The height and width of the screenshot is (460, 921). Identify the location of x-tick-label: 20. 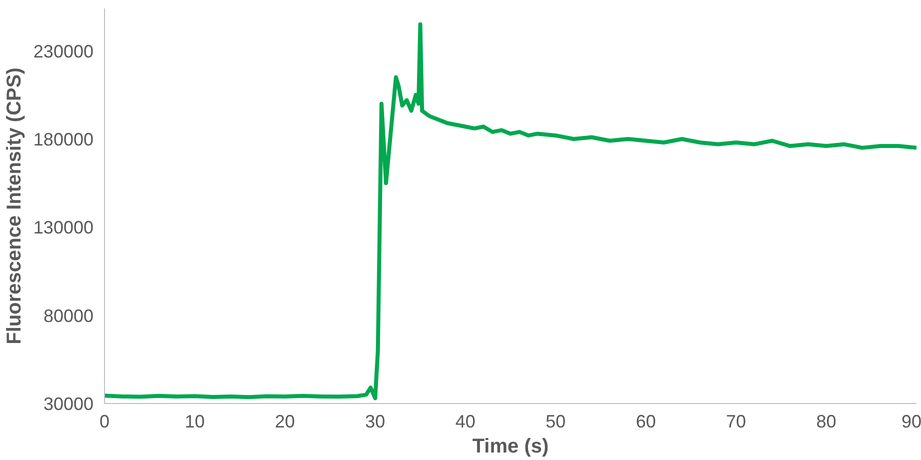
(284, 422).